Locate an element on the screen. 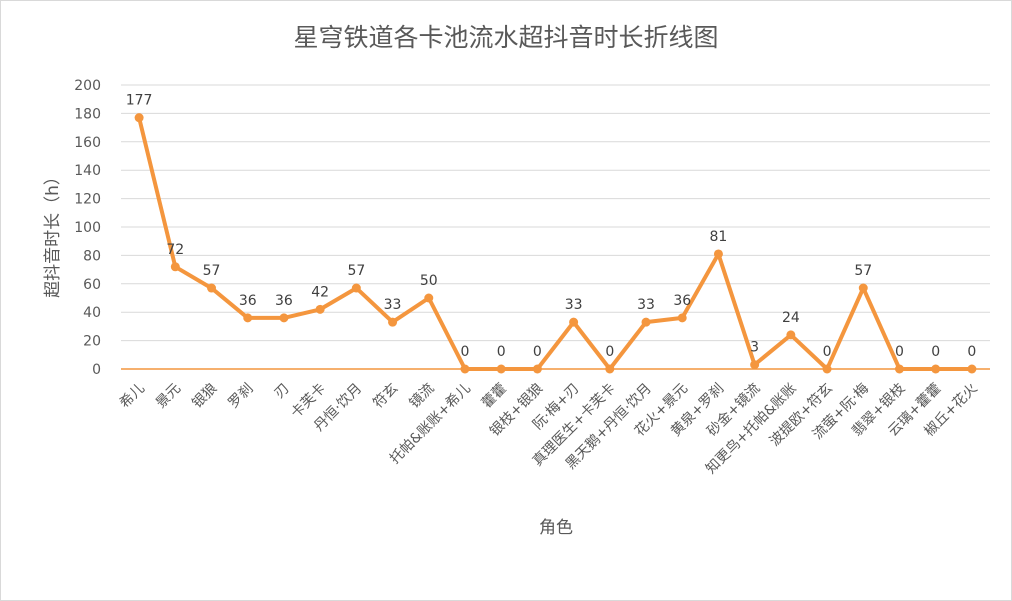  y-tick-label: 60 is located at coordinates (92, 285).